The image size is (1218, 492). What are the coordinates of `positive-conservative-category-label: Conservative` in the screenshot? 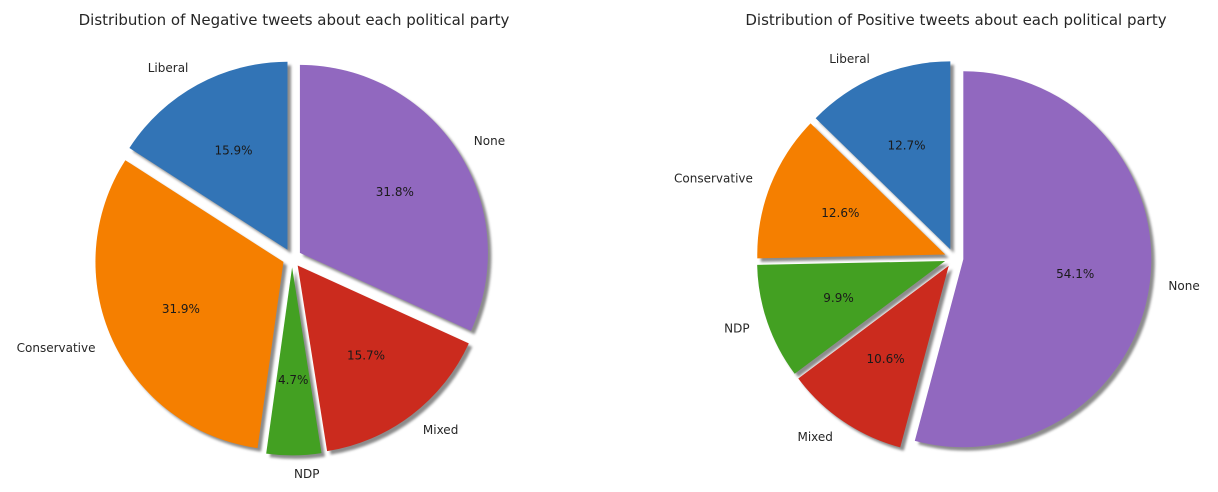 It's located at (713, 179).